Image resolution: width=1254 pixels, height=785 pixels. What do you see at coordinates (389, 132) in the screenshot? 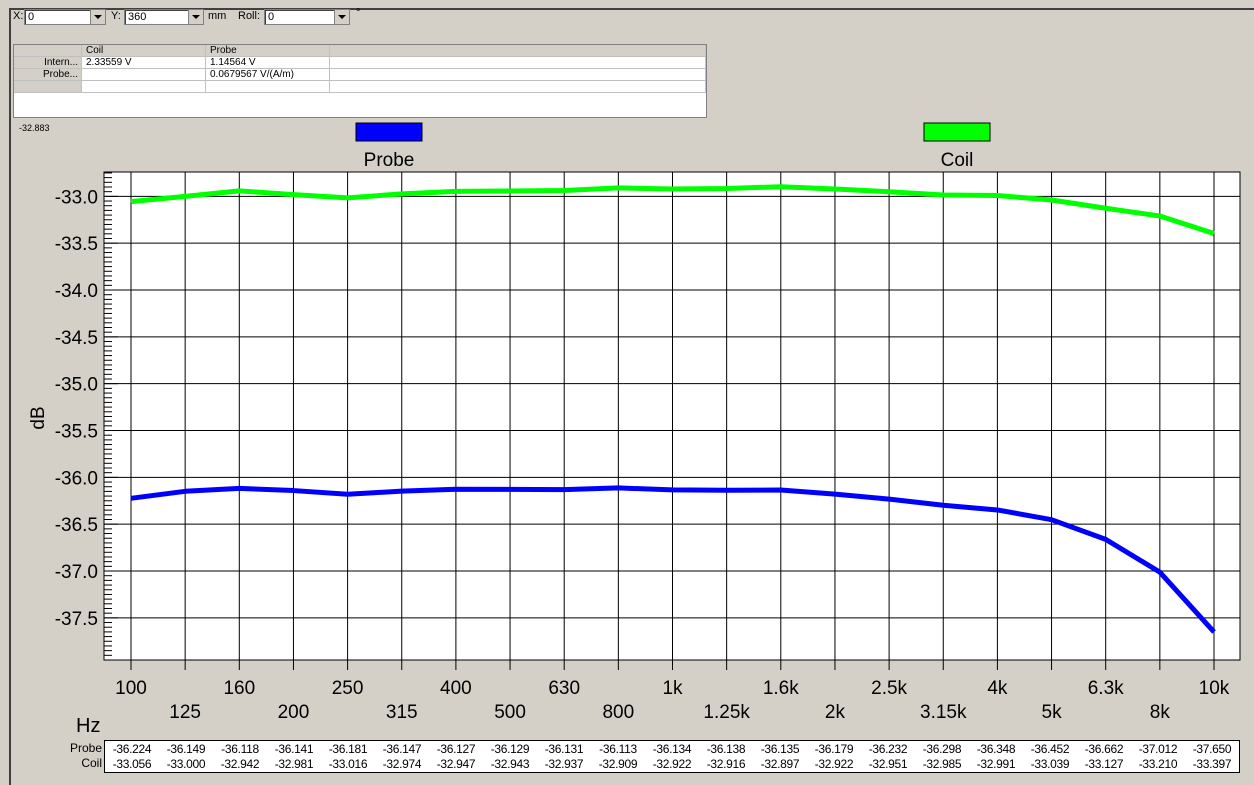
I see `legend-swatch` at bounding box center [389, 132].